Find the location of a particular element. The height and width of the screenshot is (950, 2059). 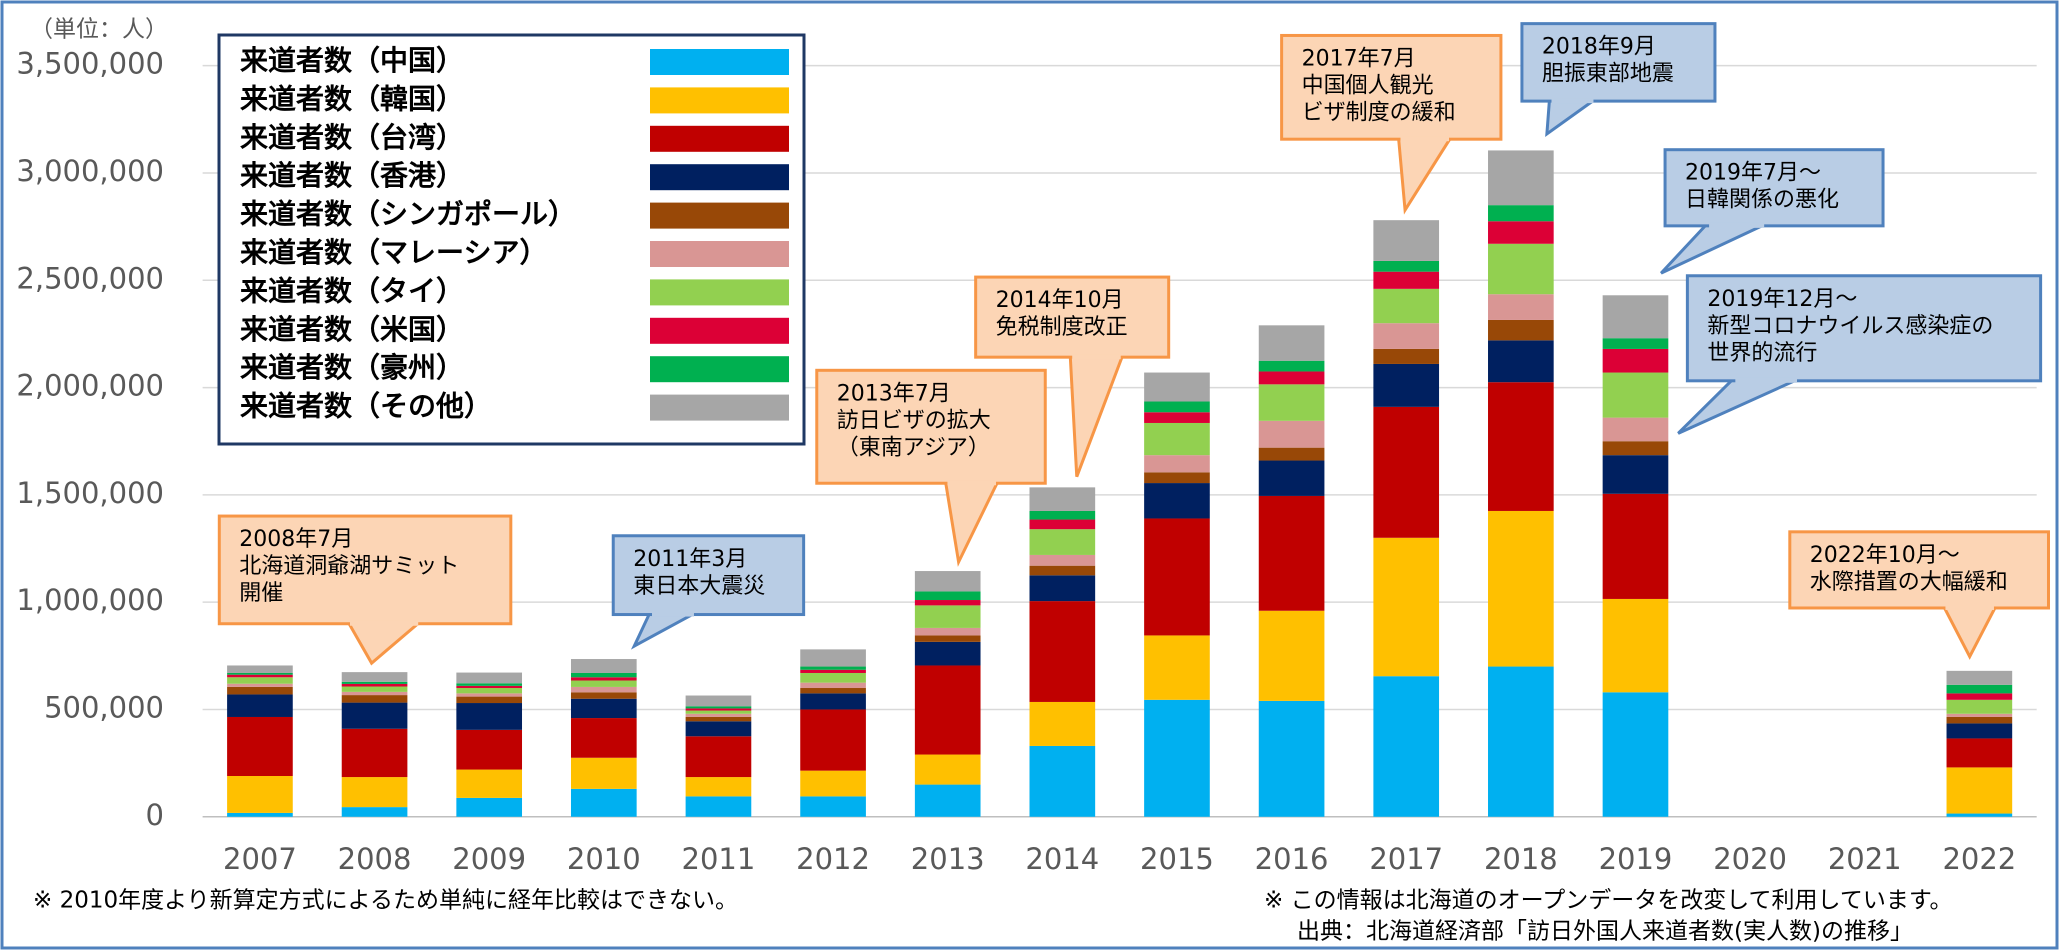

x-tick-label: 2009 is located at coordinates (489, 859).